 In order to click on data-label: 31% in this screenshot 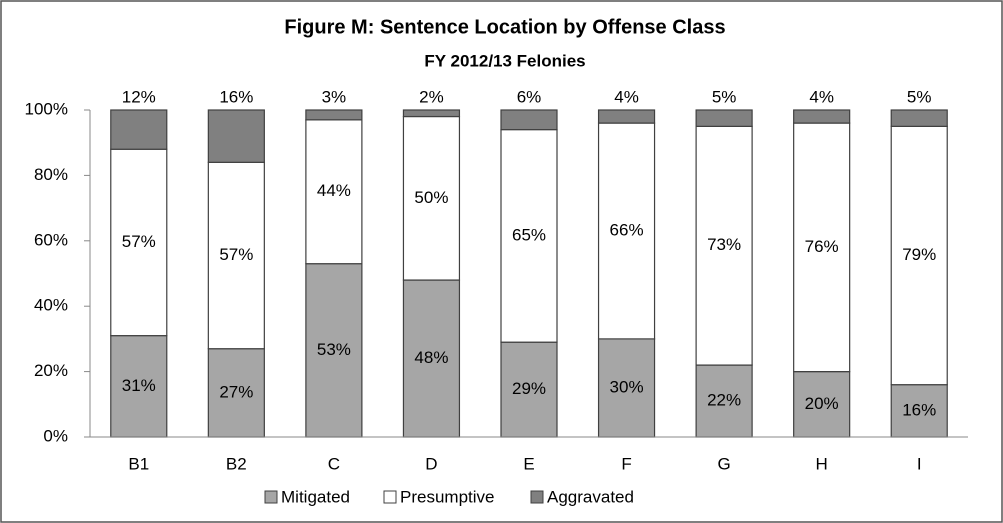, I will do `click(139, 385)`.